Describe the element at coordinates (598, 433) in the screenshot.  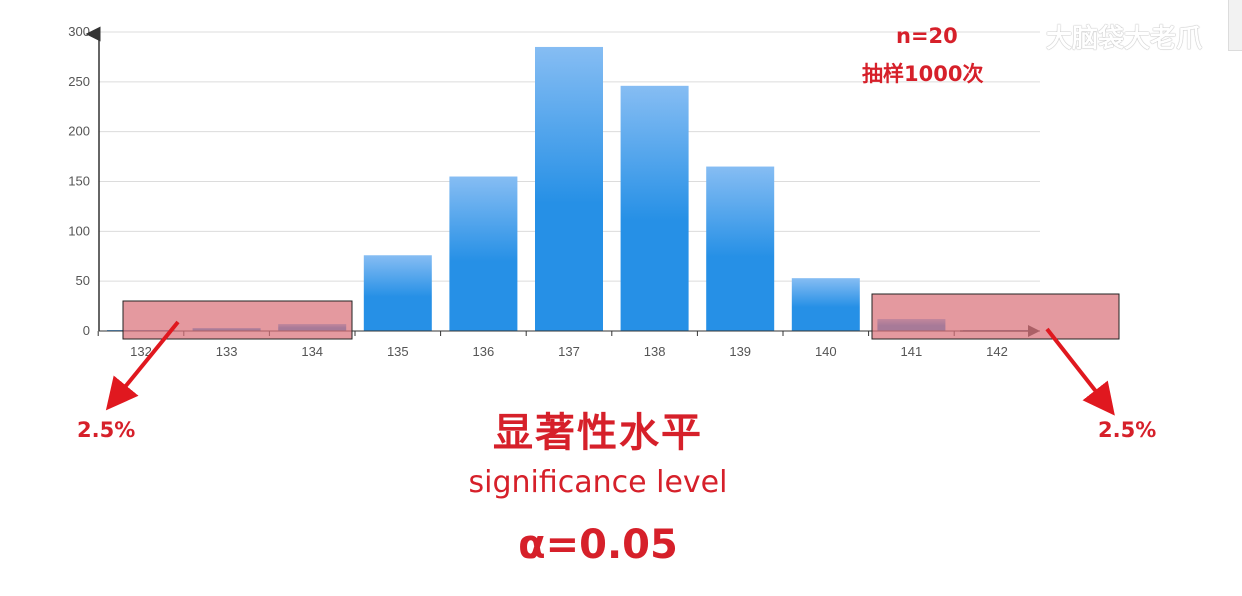
I see `title-chinese: 显著性水平` at that location.